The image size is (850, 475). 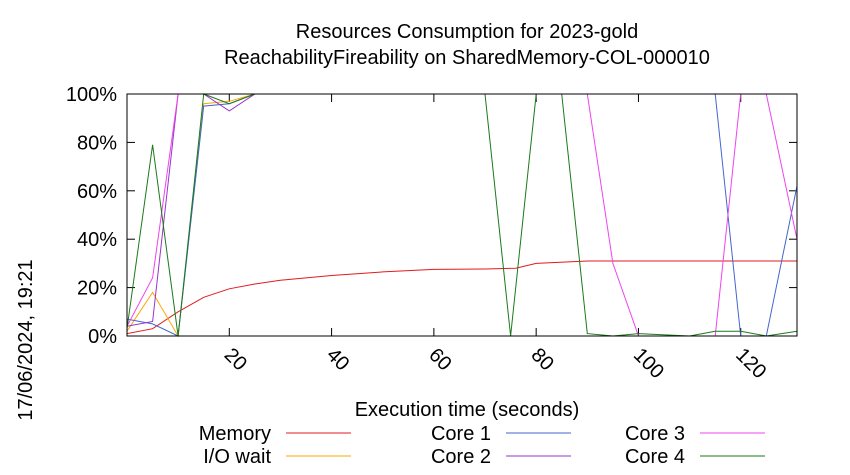 What do you see at coordinates (750, 363) in the screenshot?
I see `x-tick-label: 120` at bounding box center [750, 363].